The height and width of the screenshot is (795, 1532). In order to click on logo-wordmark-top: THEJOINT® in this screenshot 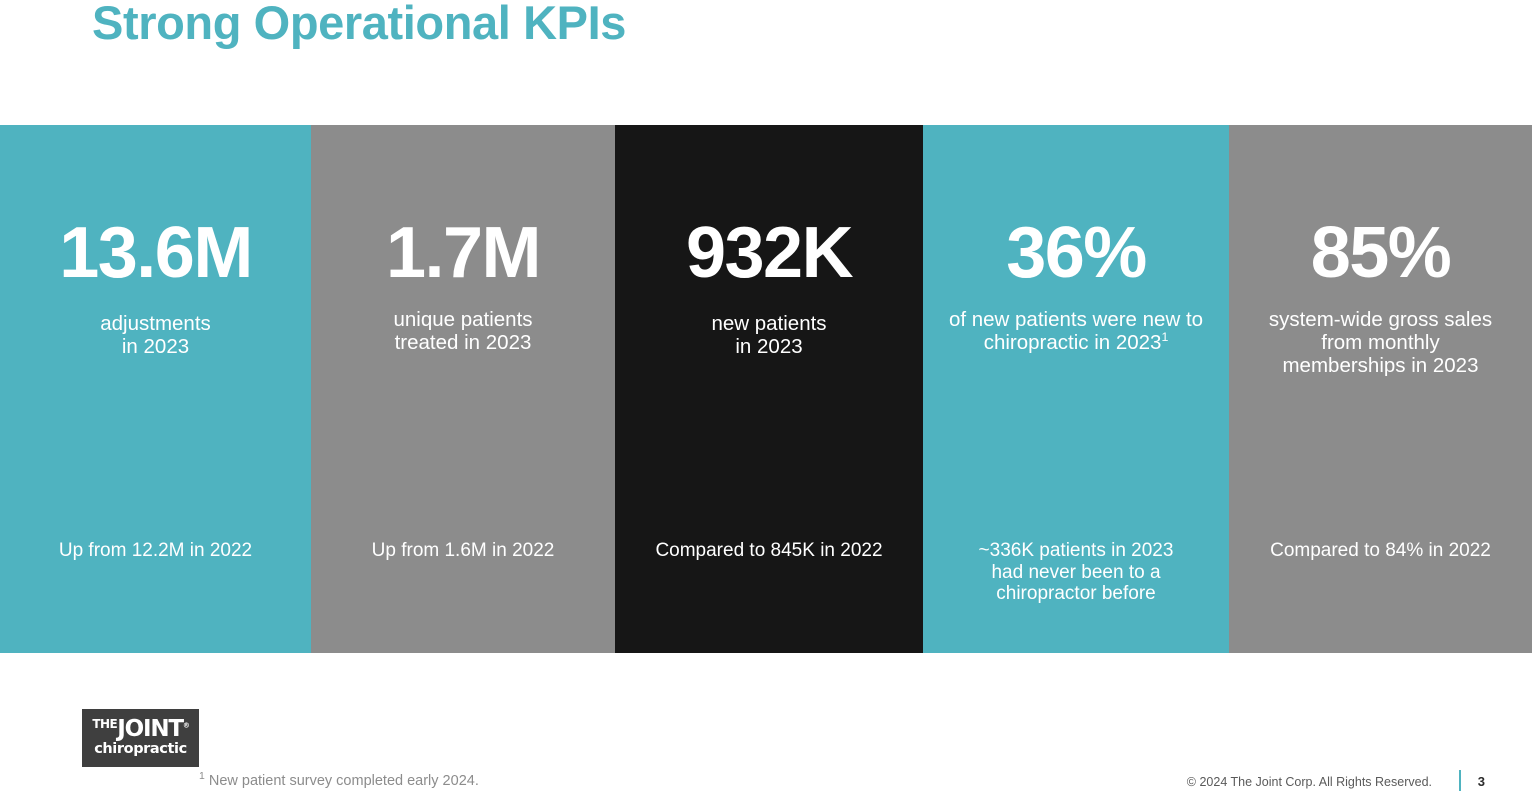, I will do `click(141, 729)`.